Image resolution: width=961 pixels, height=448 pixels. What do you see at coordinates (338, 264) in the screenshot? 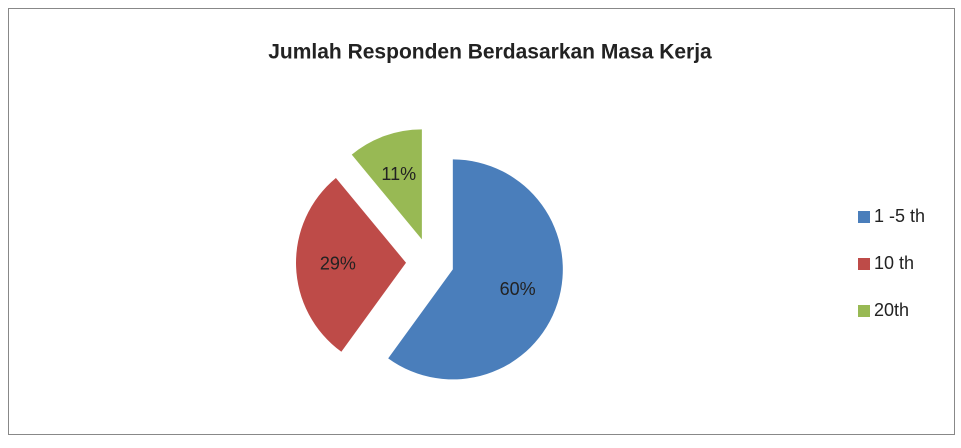
I see `data-label: 29%` at bounding box center [338, 264].